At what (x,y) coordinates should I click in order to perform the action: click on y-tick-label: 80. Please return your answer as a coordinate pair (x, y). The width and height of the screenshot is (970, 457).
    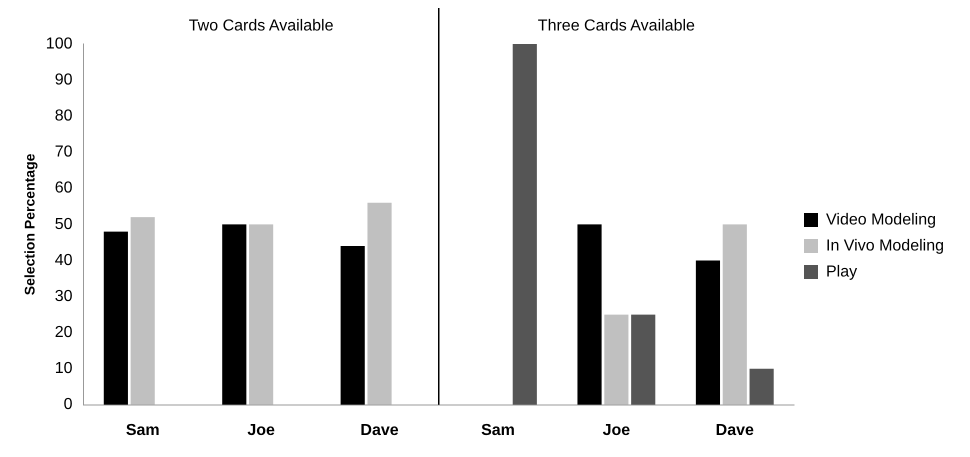
    Looking at the image, I should click on (63, 116).